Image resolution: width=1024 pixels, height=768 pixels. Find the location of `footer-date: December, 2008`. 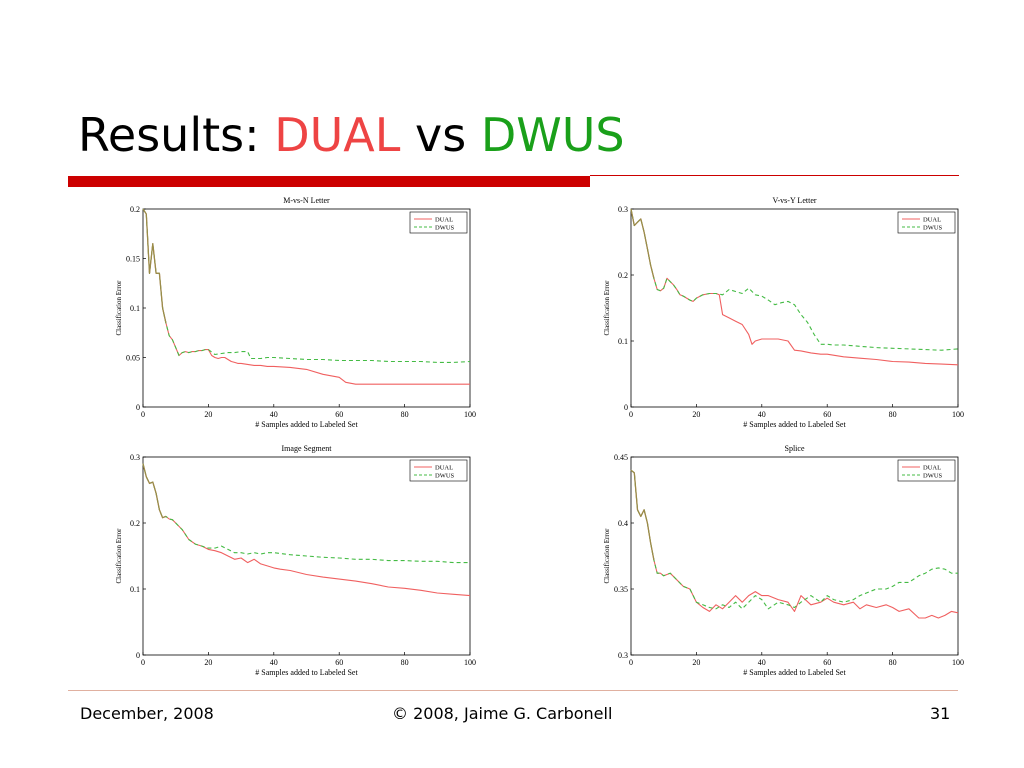

footer-date: December, 2008 is located at coordinates (147, 713).